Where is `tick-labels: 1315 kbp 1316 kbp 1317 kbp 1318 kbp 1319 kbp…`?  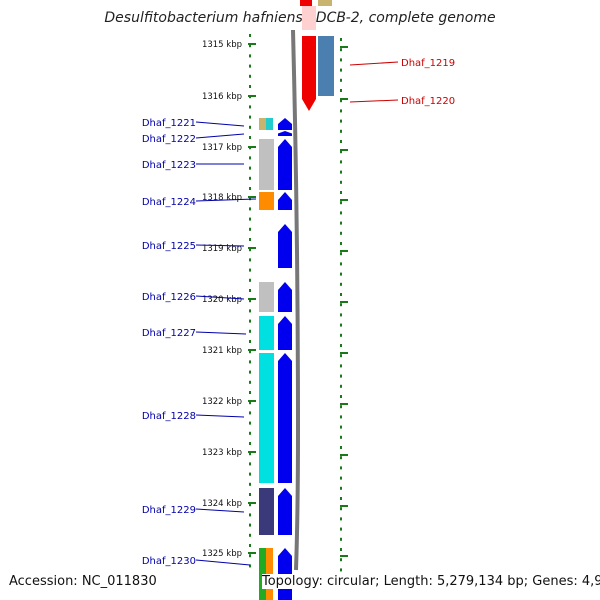 tick-labels: 1315 kbp 1316 kbp 1317 kbp 1318 kbp 1319 kbp… is located at coordinates (222, 299).